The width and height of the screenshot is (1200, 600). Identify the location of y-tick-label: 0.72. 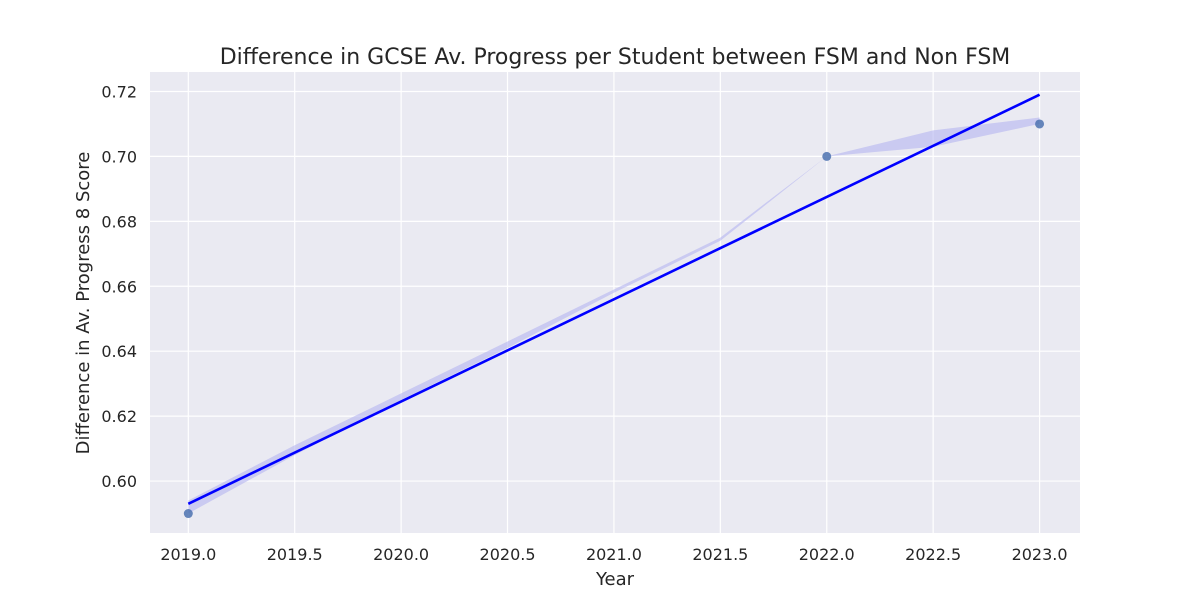
(119, 91).